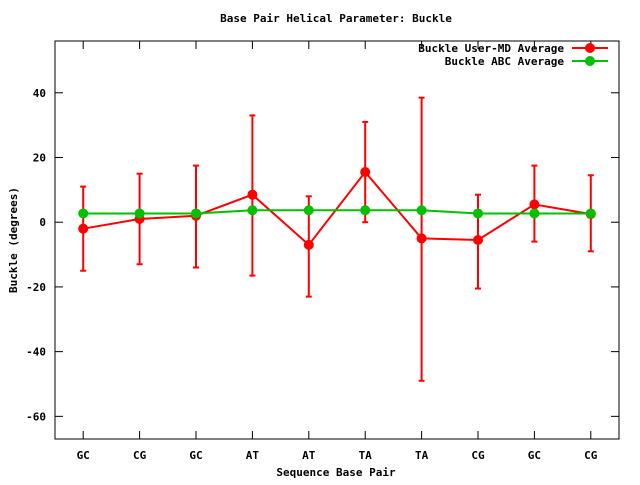 This screenshot has height=485, width=640. I want to click on y-tick-label: -40, so click(36, 352).